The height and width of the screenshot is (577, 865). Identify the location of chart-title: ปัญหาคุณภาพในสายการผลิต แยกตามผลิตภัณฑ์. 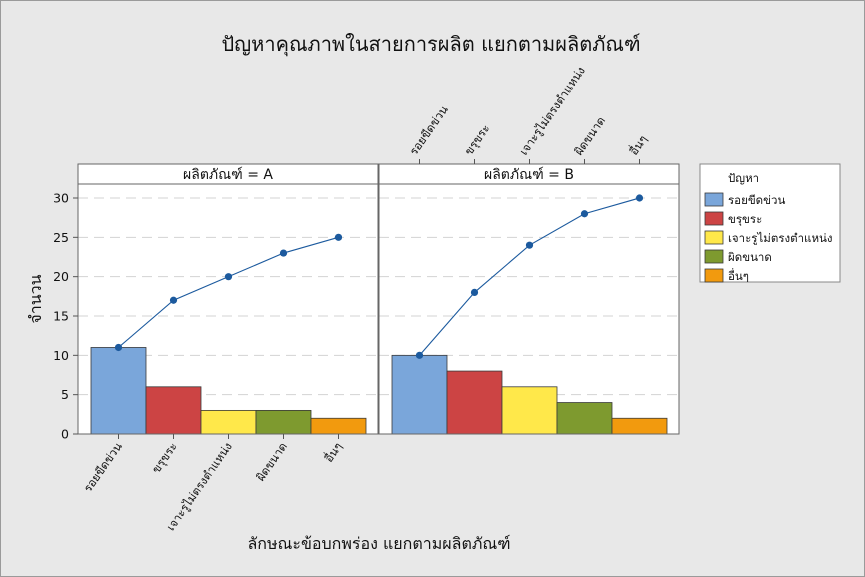
(430, 44).